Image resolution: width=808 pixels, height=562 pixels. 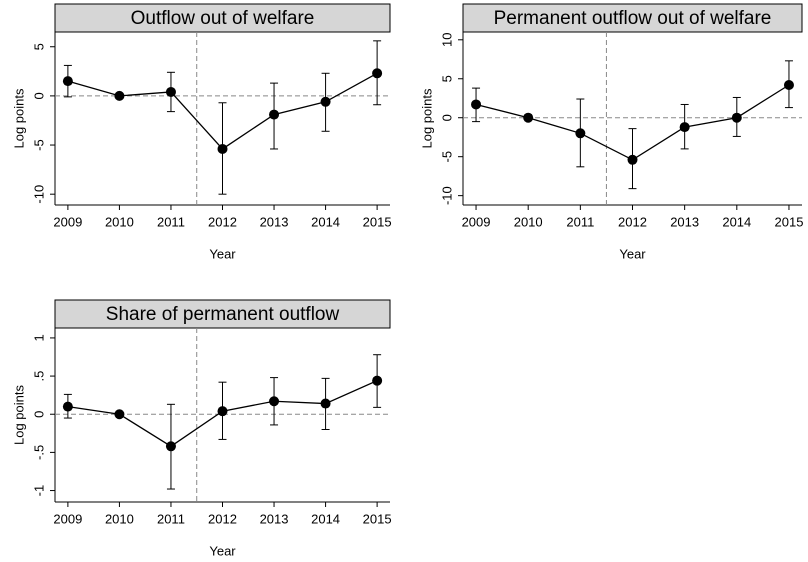 I want to click on panel-title: Outflow out of welfare, so click(x=223, y=18).